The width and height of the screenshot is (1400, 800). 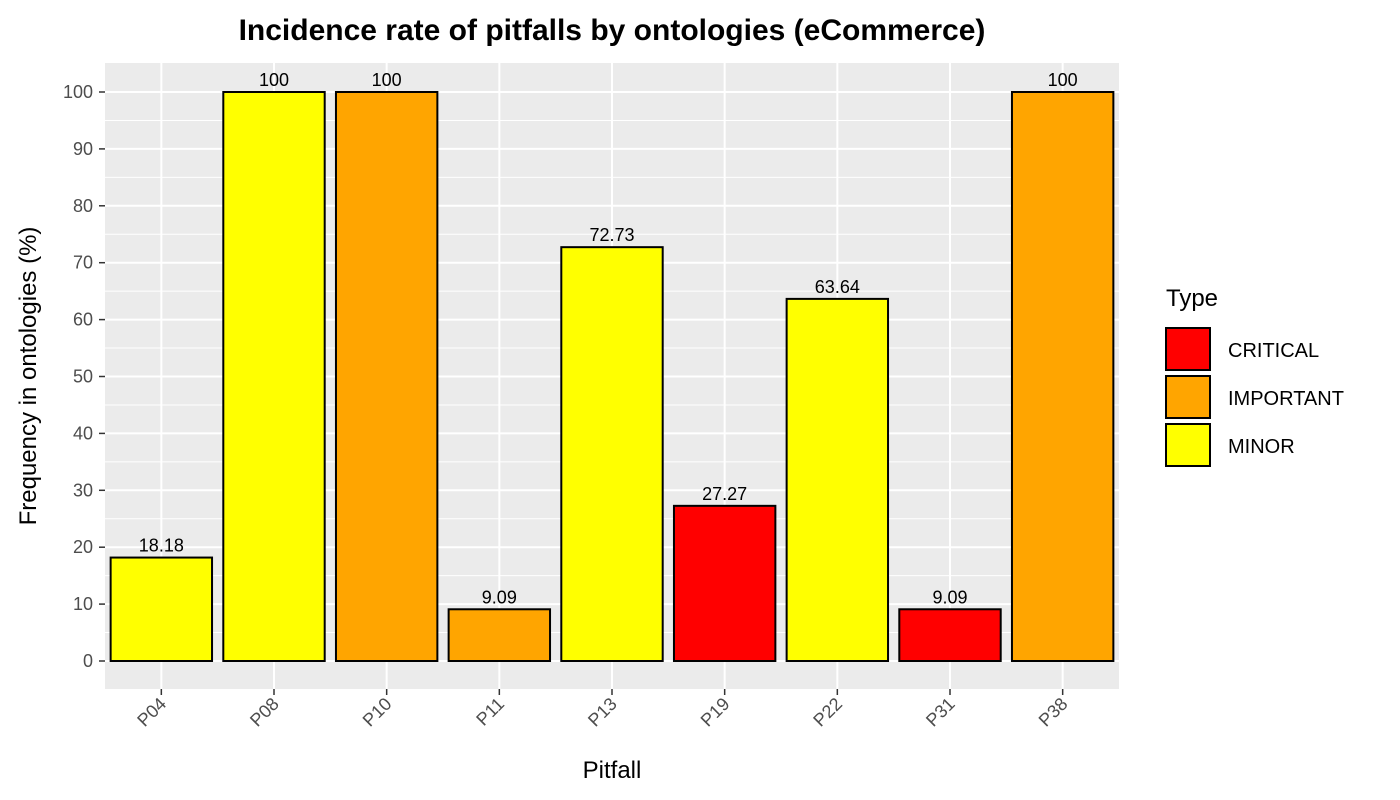 I want to click on data-label-p38: 100, so click(x=1063, y=80).